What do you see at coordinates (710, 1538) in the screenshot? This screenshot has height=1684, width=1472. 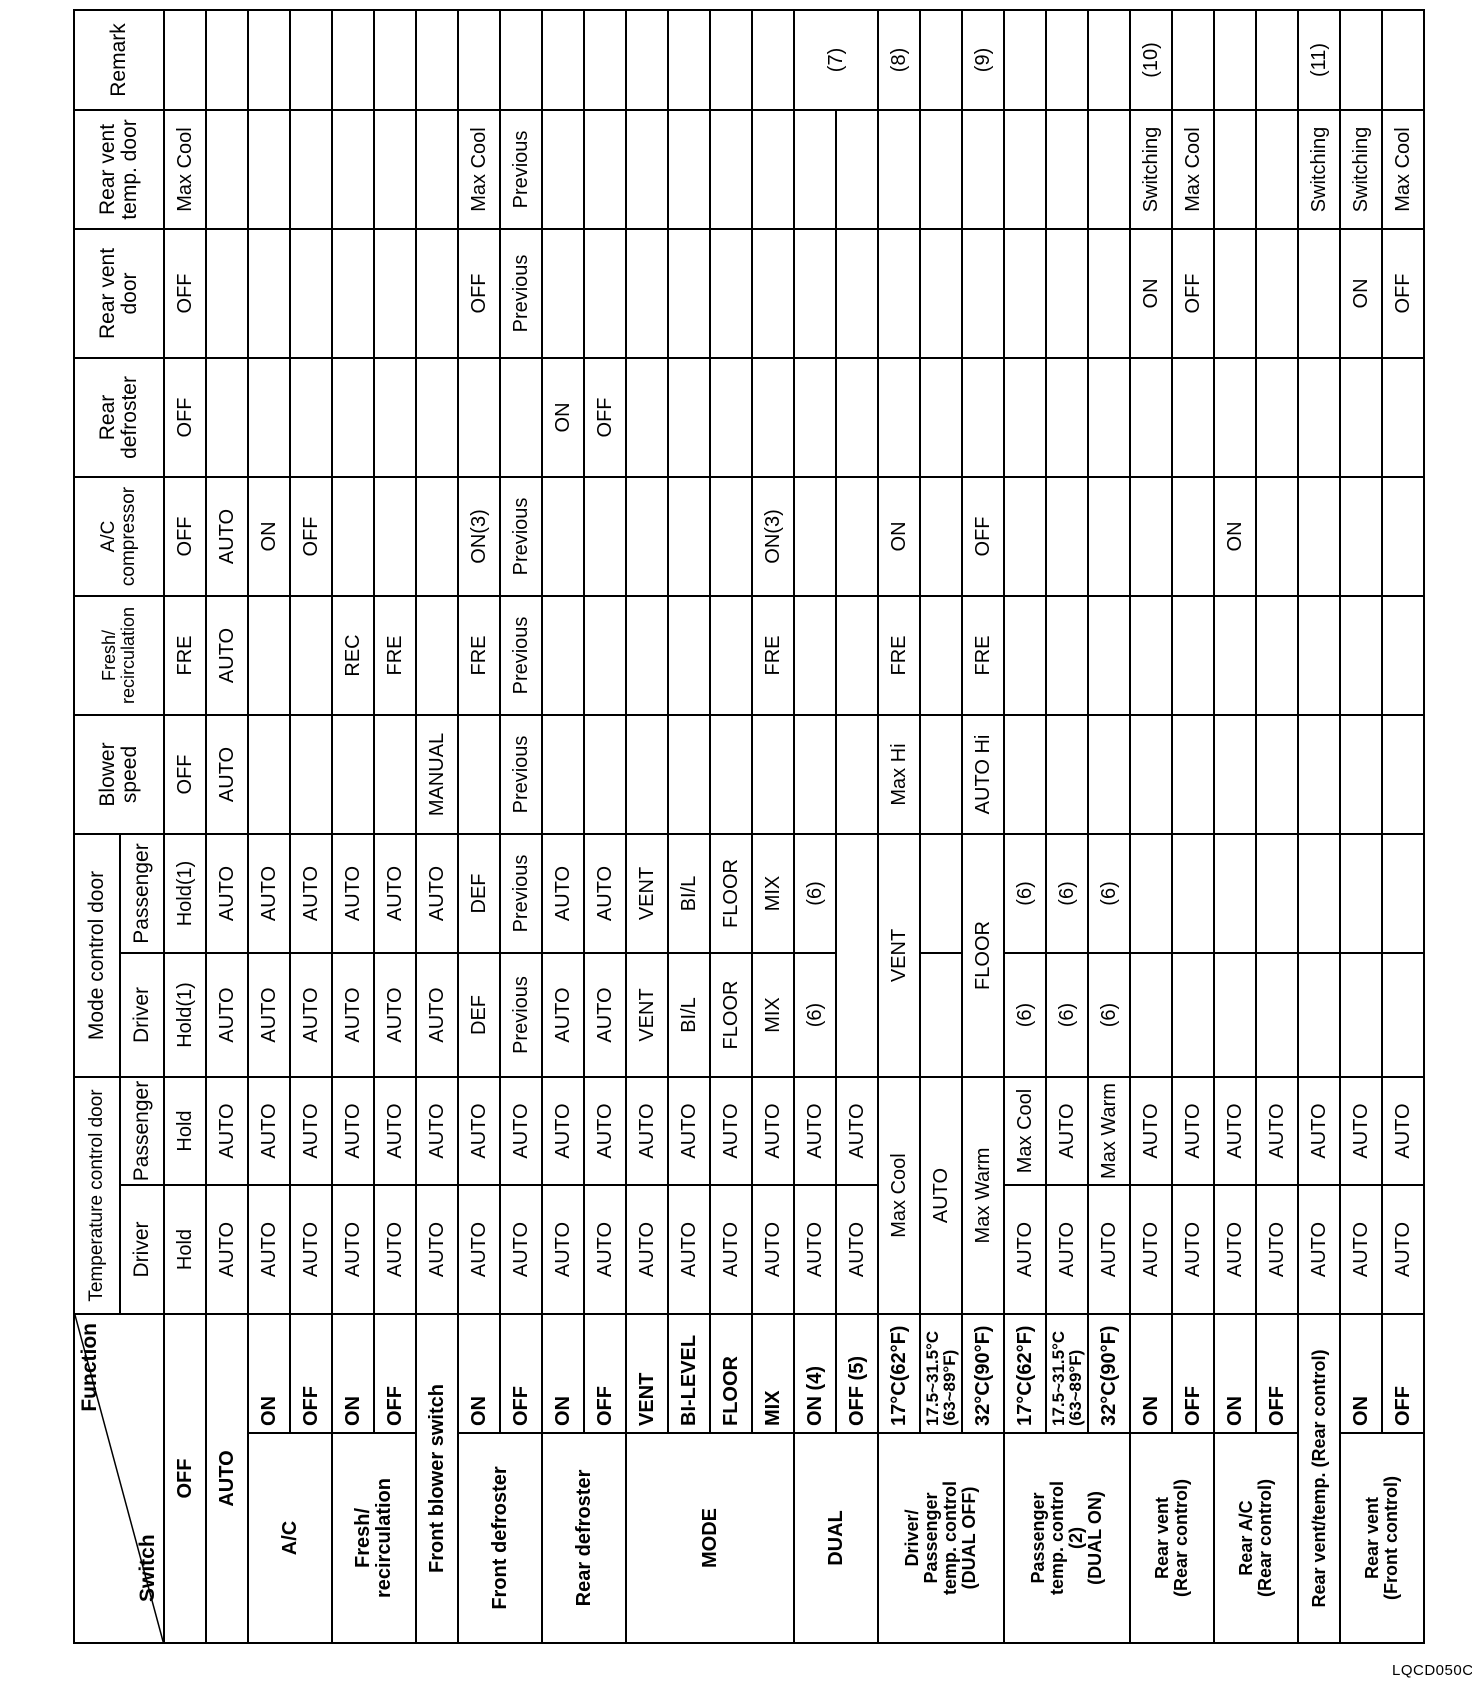 I see `switch-group-label: MODE` at bounding box center [710, 1538].